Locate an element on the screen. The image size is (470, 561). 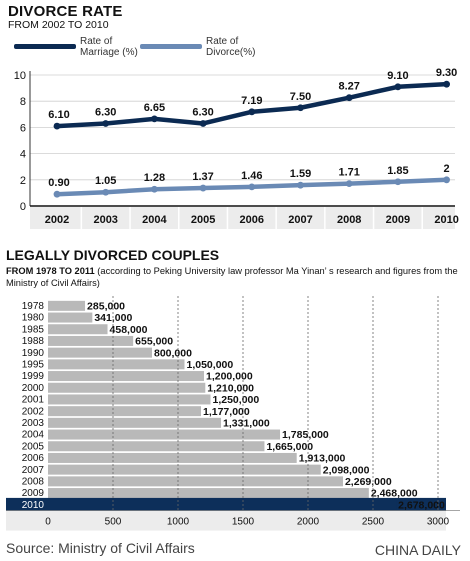
line-ytick-label: 2 is located at coordinates (23, 181).